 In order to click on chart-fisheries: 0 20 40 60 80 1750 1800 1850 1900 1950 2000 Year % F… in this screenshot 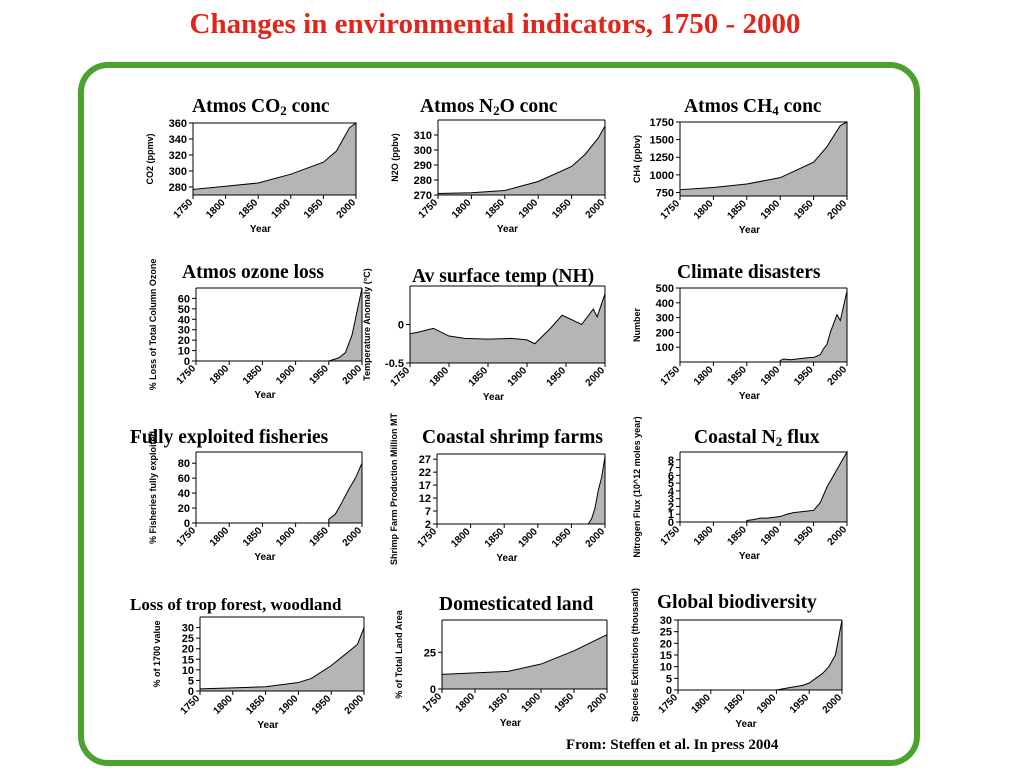, I will do `click(256, 497)`.